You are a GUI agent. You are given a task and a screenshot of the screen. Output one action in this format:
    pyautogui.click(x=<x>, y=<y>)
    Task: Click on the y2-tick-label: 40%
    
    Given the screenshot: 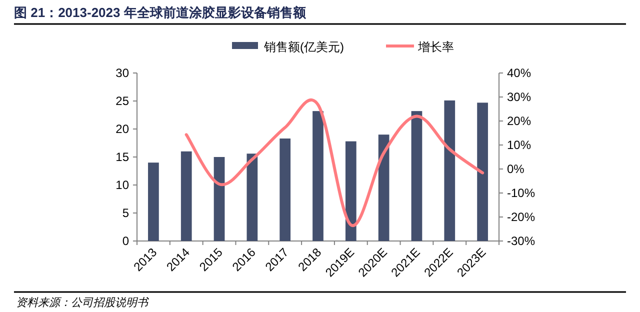 What is the action you would take?
    pyautogui.click(x=519, y=73)
    